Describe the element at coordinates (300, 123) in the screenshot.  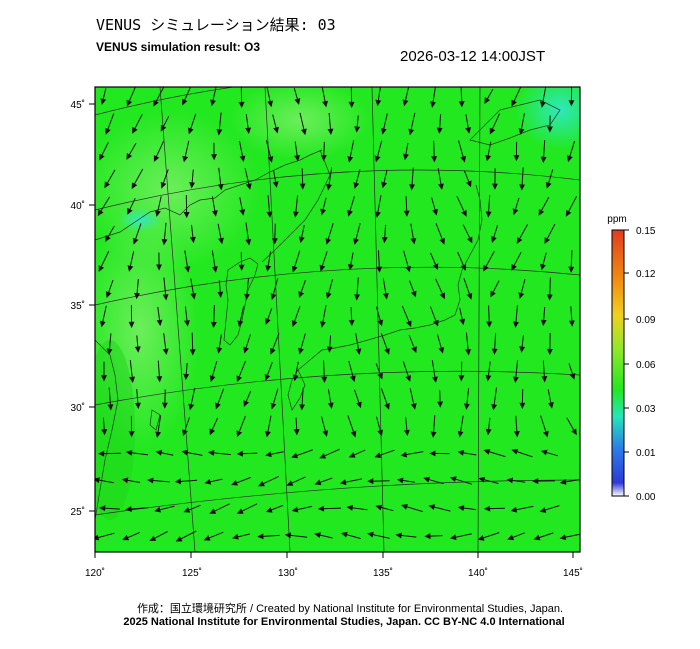
I see `field-highlight` at that location.